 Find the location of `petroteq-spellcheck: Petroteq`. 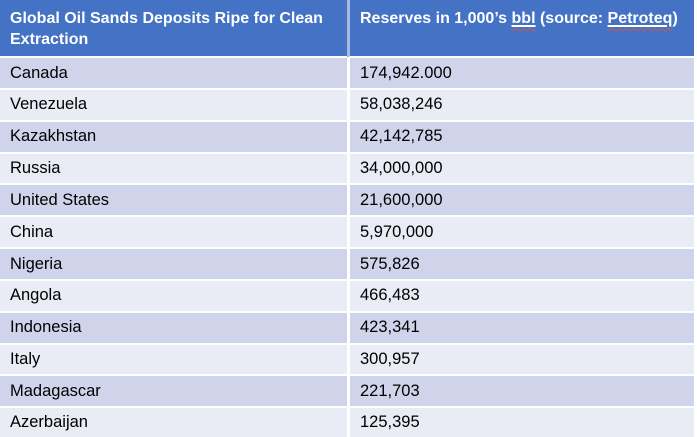

petroteq-spellcheck: Petroteq is located at coordinates (640, 18).